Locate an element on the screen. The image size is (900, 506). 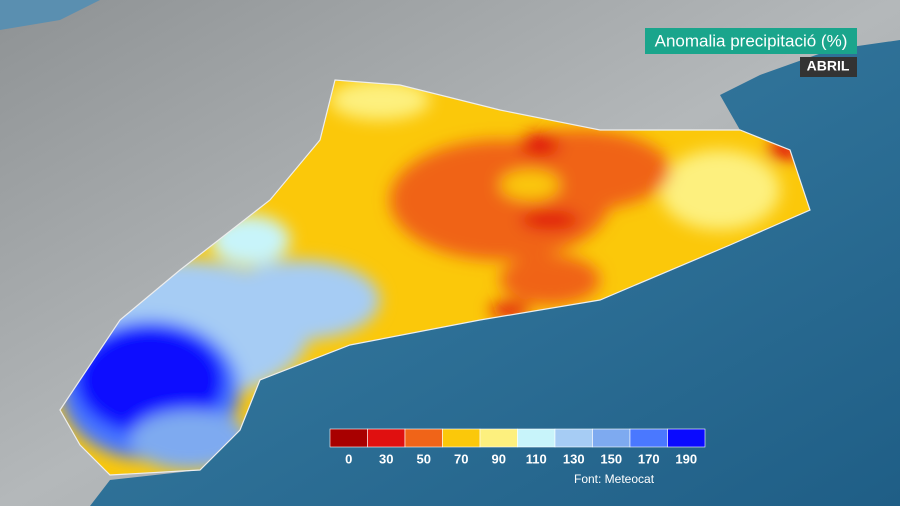
legend-label: 130 is located at coordinates (574, 458).